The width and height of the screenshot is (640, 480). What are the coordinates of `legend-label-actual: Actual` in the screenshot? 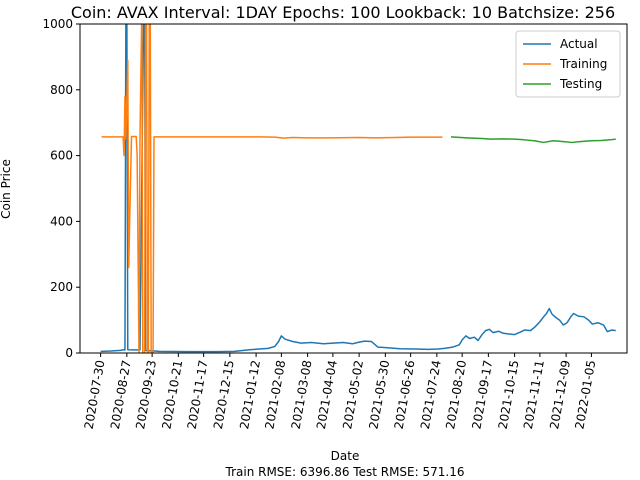 It's located at (579, 44).